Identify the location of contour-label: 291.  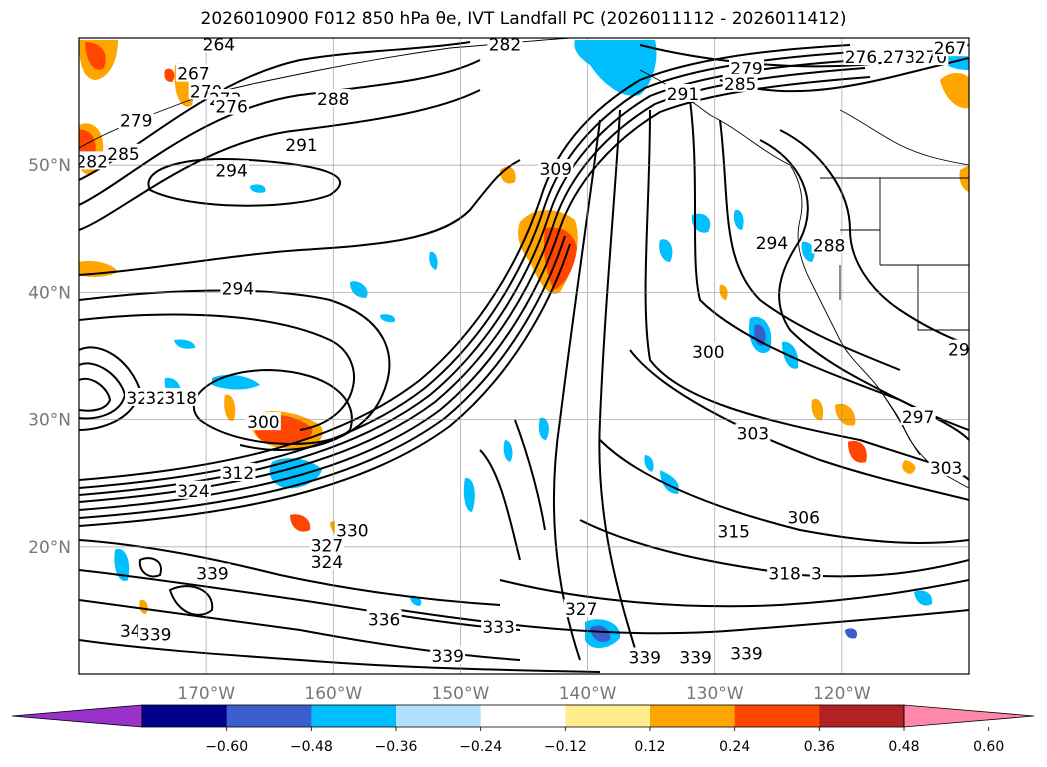
(683, 95).